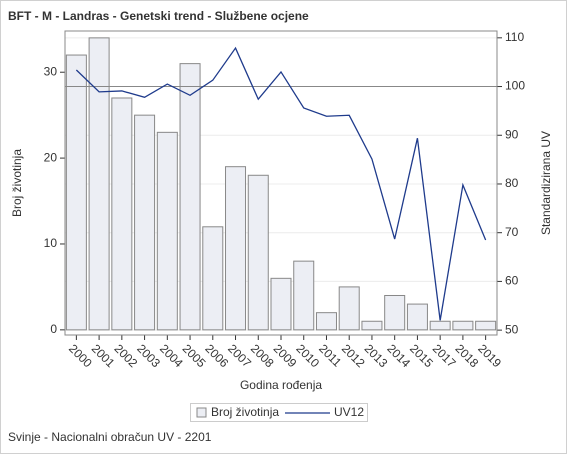 The height and width of the screenshot is (454, 567). I want to click on y-tick-label: 0, so click(53, 329).